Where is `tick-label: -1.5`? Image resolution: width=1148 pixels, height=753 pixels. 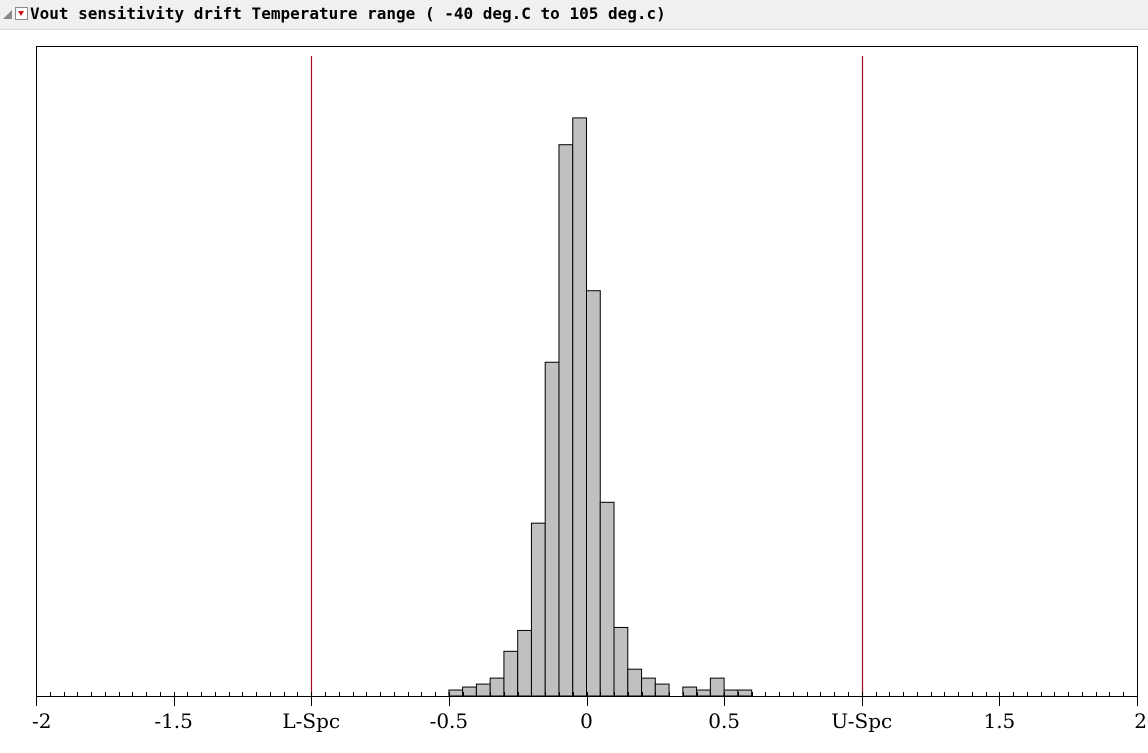
tick-label: -1.5 is located at coordinates (173, 721).